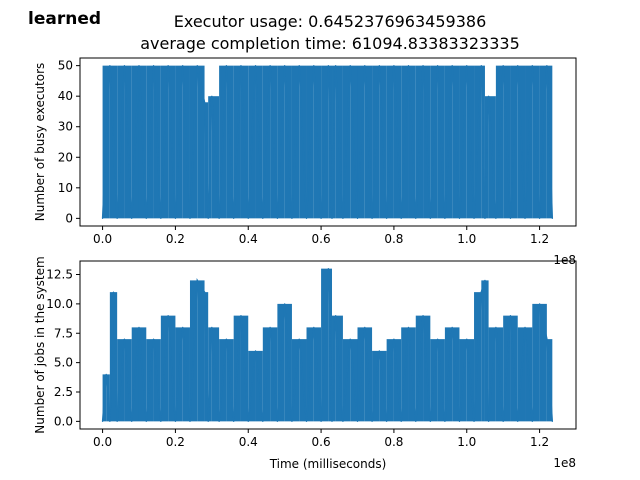 The image size is (640, 480). Describe the element at coordinates (466, 239) in the screenshot. I see `x-tick-label: 1.0` at that location.